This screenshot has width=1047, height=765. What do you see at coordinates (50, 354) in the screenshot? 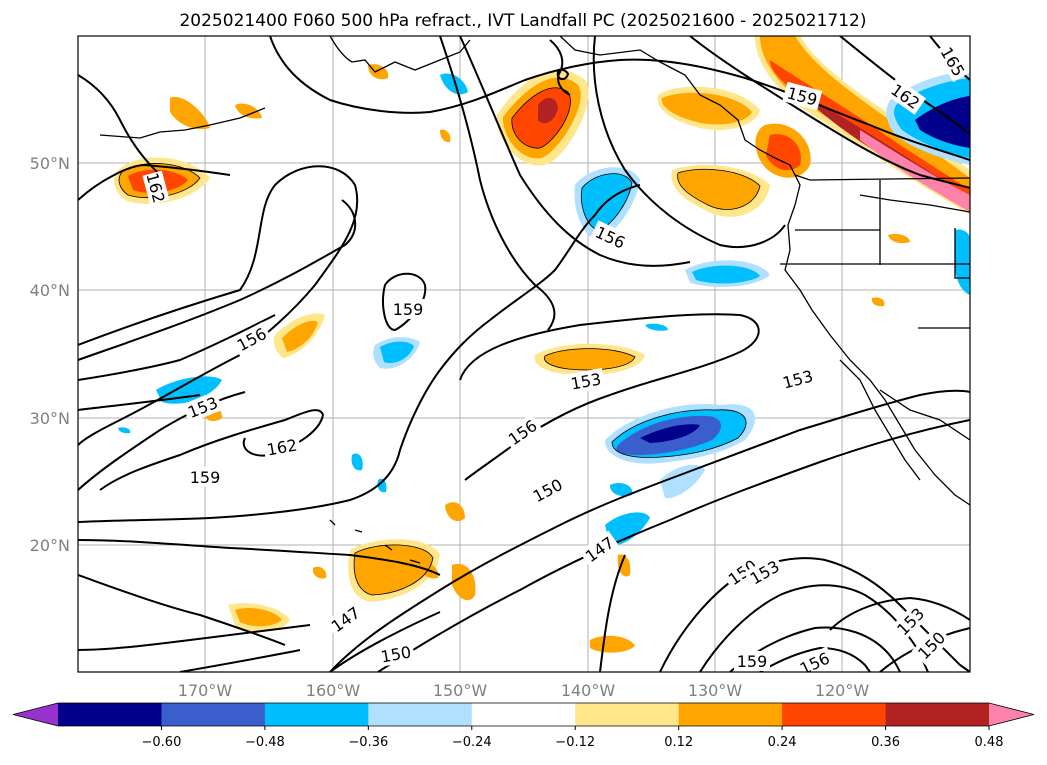
I see `latitude-labels: 50°N 40°N 30°N 20°N` at bounding box center [50, 354].